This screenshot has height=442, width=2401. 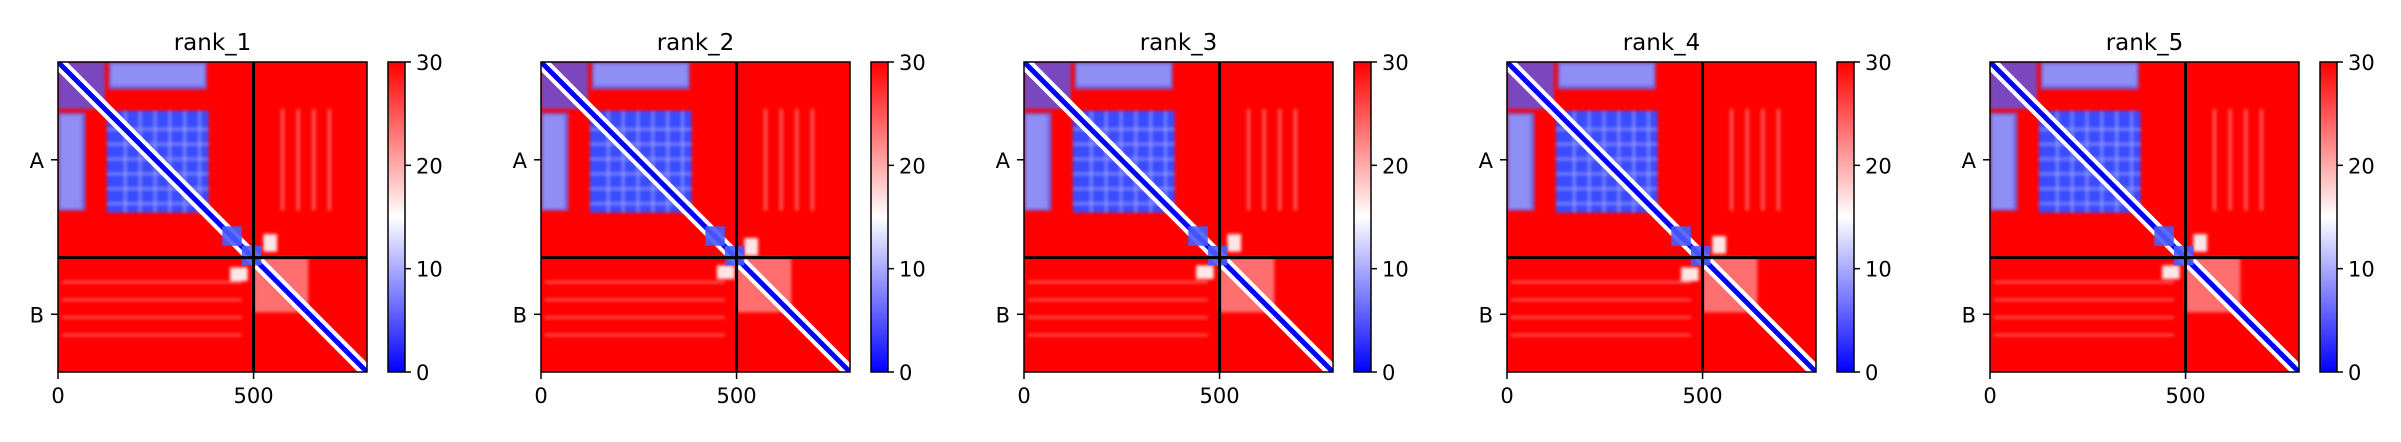 What do you see at coordinates (898, 218) in the screenshot?
I see `colorbar: 0 10 20 30` at bounding box center [898, 218].